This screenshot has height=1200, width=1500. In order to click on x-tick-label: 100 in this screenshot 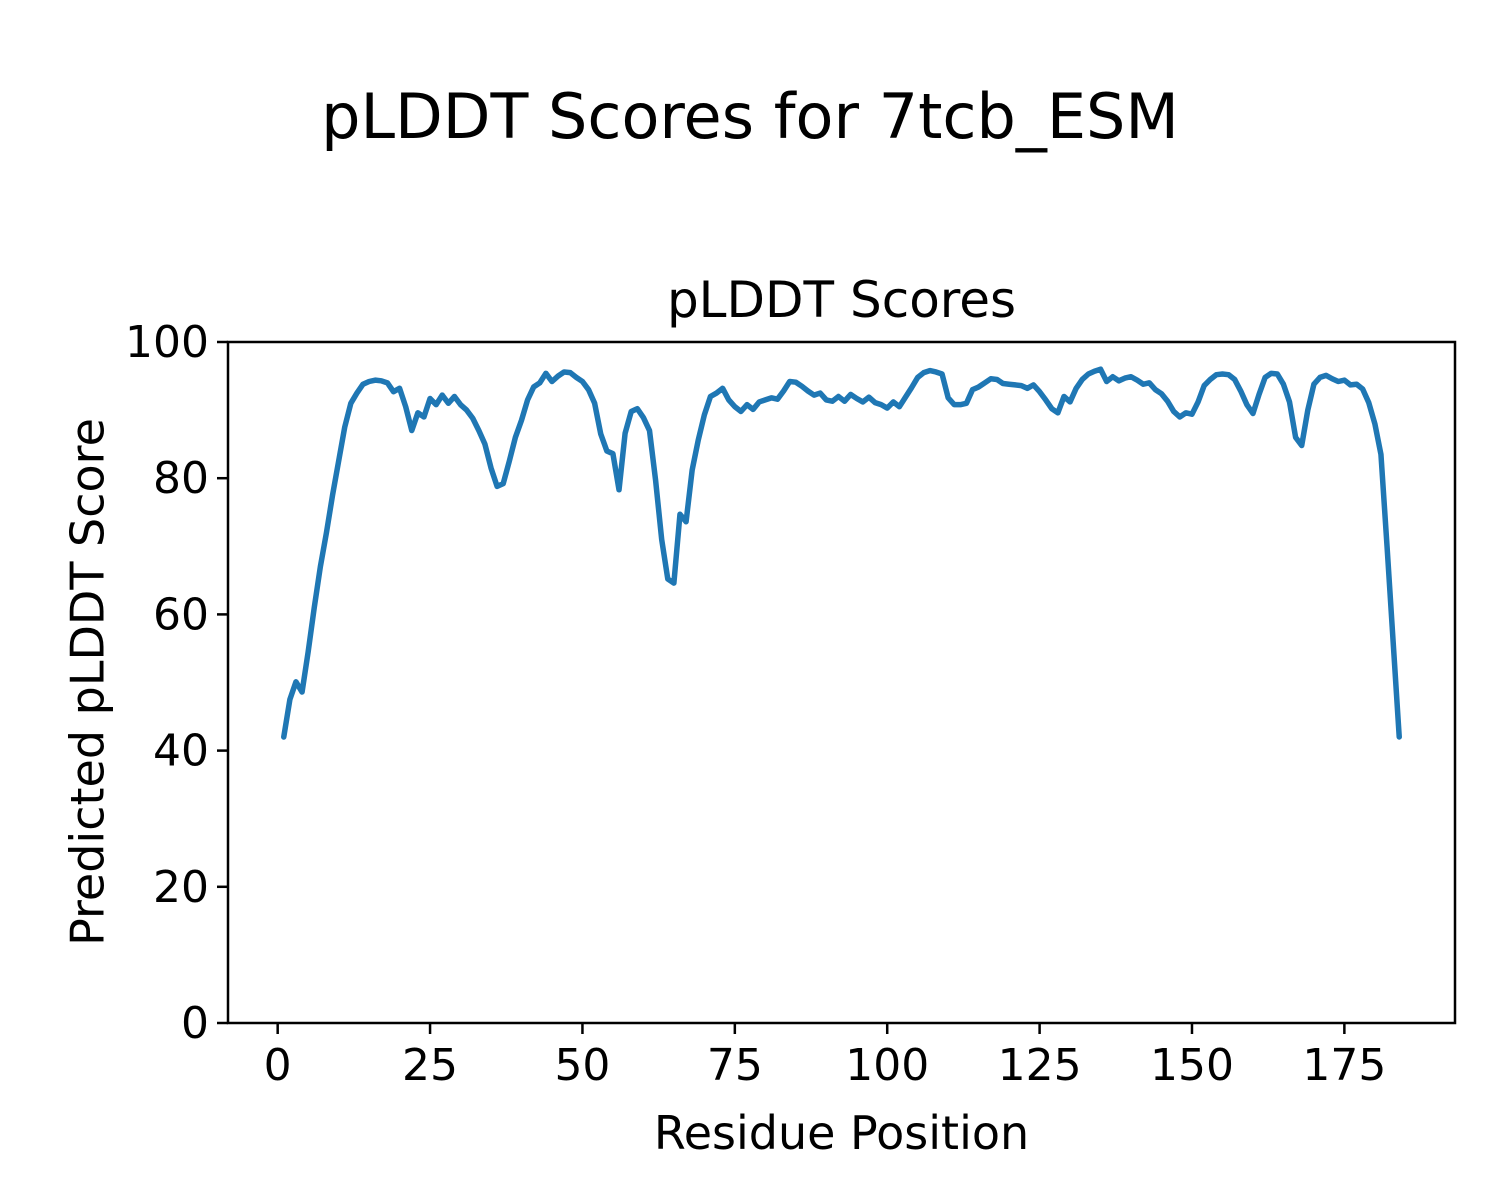, I will do `click(887, 1065)`.